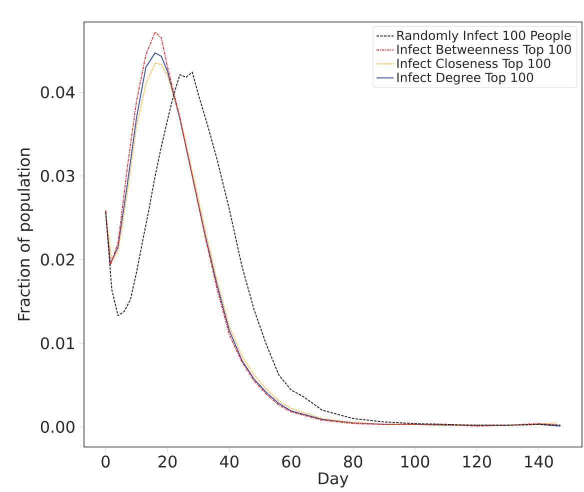 This screenshot has width=584, height=492. I want to click on x-tick-label: 140, so click(539, 462).